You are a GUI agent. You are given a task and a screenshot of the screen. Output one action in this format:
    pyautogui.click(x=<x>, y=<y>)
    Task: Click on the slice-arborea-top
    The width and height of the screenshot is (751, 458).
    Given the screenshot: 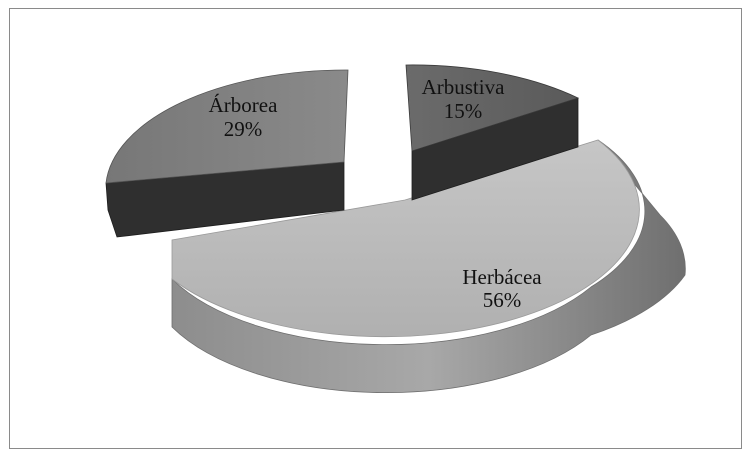 What is the action you would take?
    pyautogui.click(x=227, y=126)
    